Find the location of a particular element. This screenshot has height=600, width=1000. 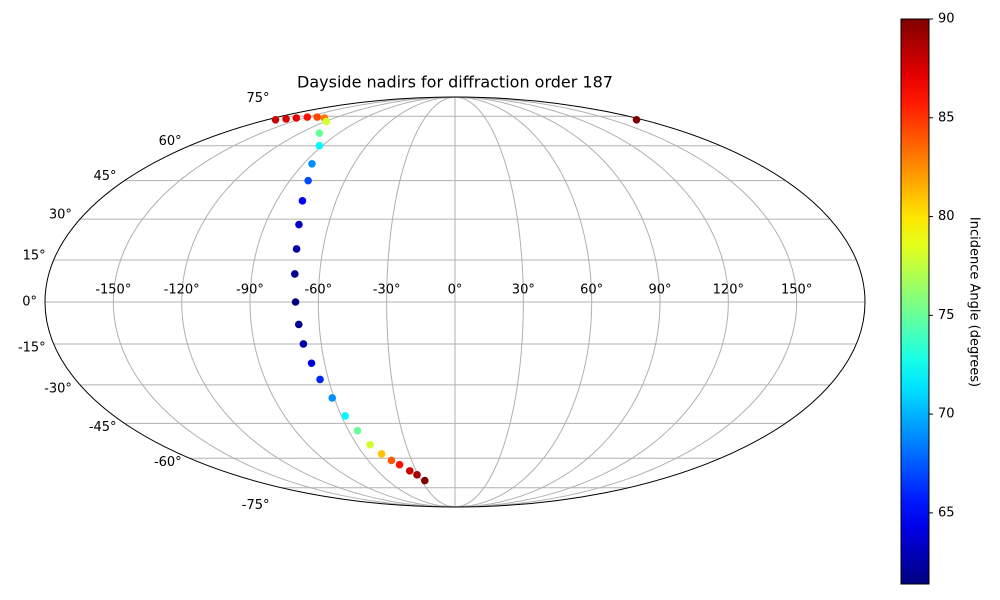

y-tick-label: -60° is located at coordinates (168, 462).